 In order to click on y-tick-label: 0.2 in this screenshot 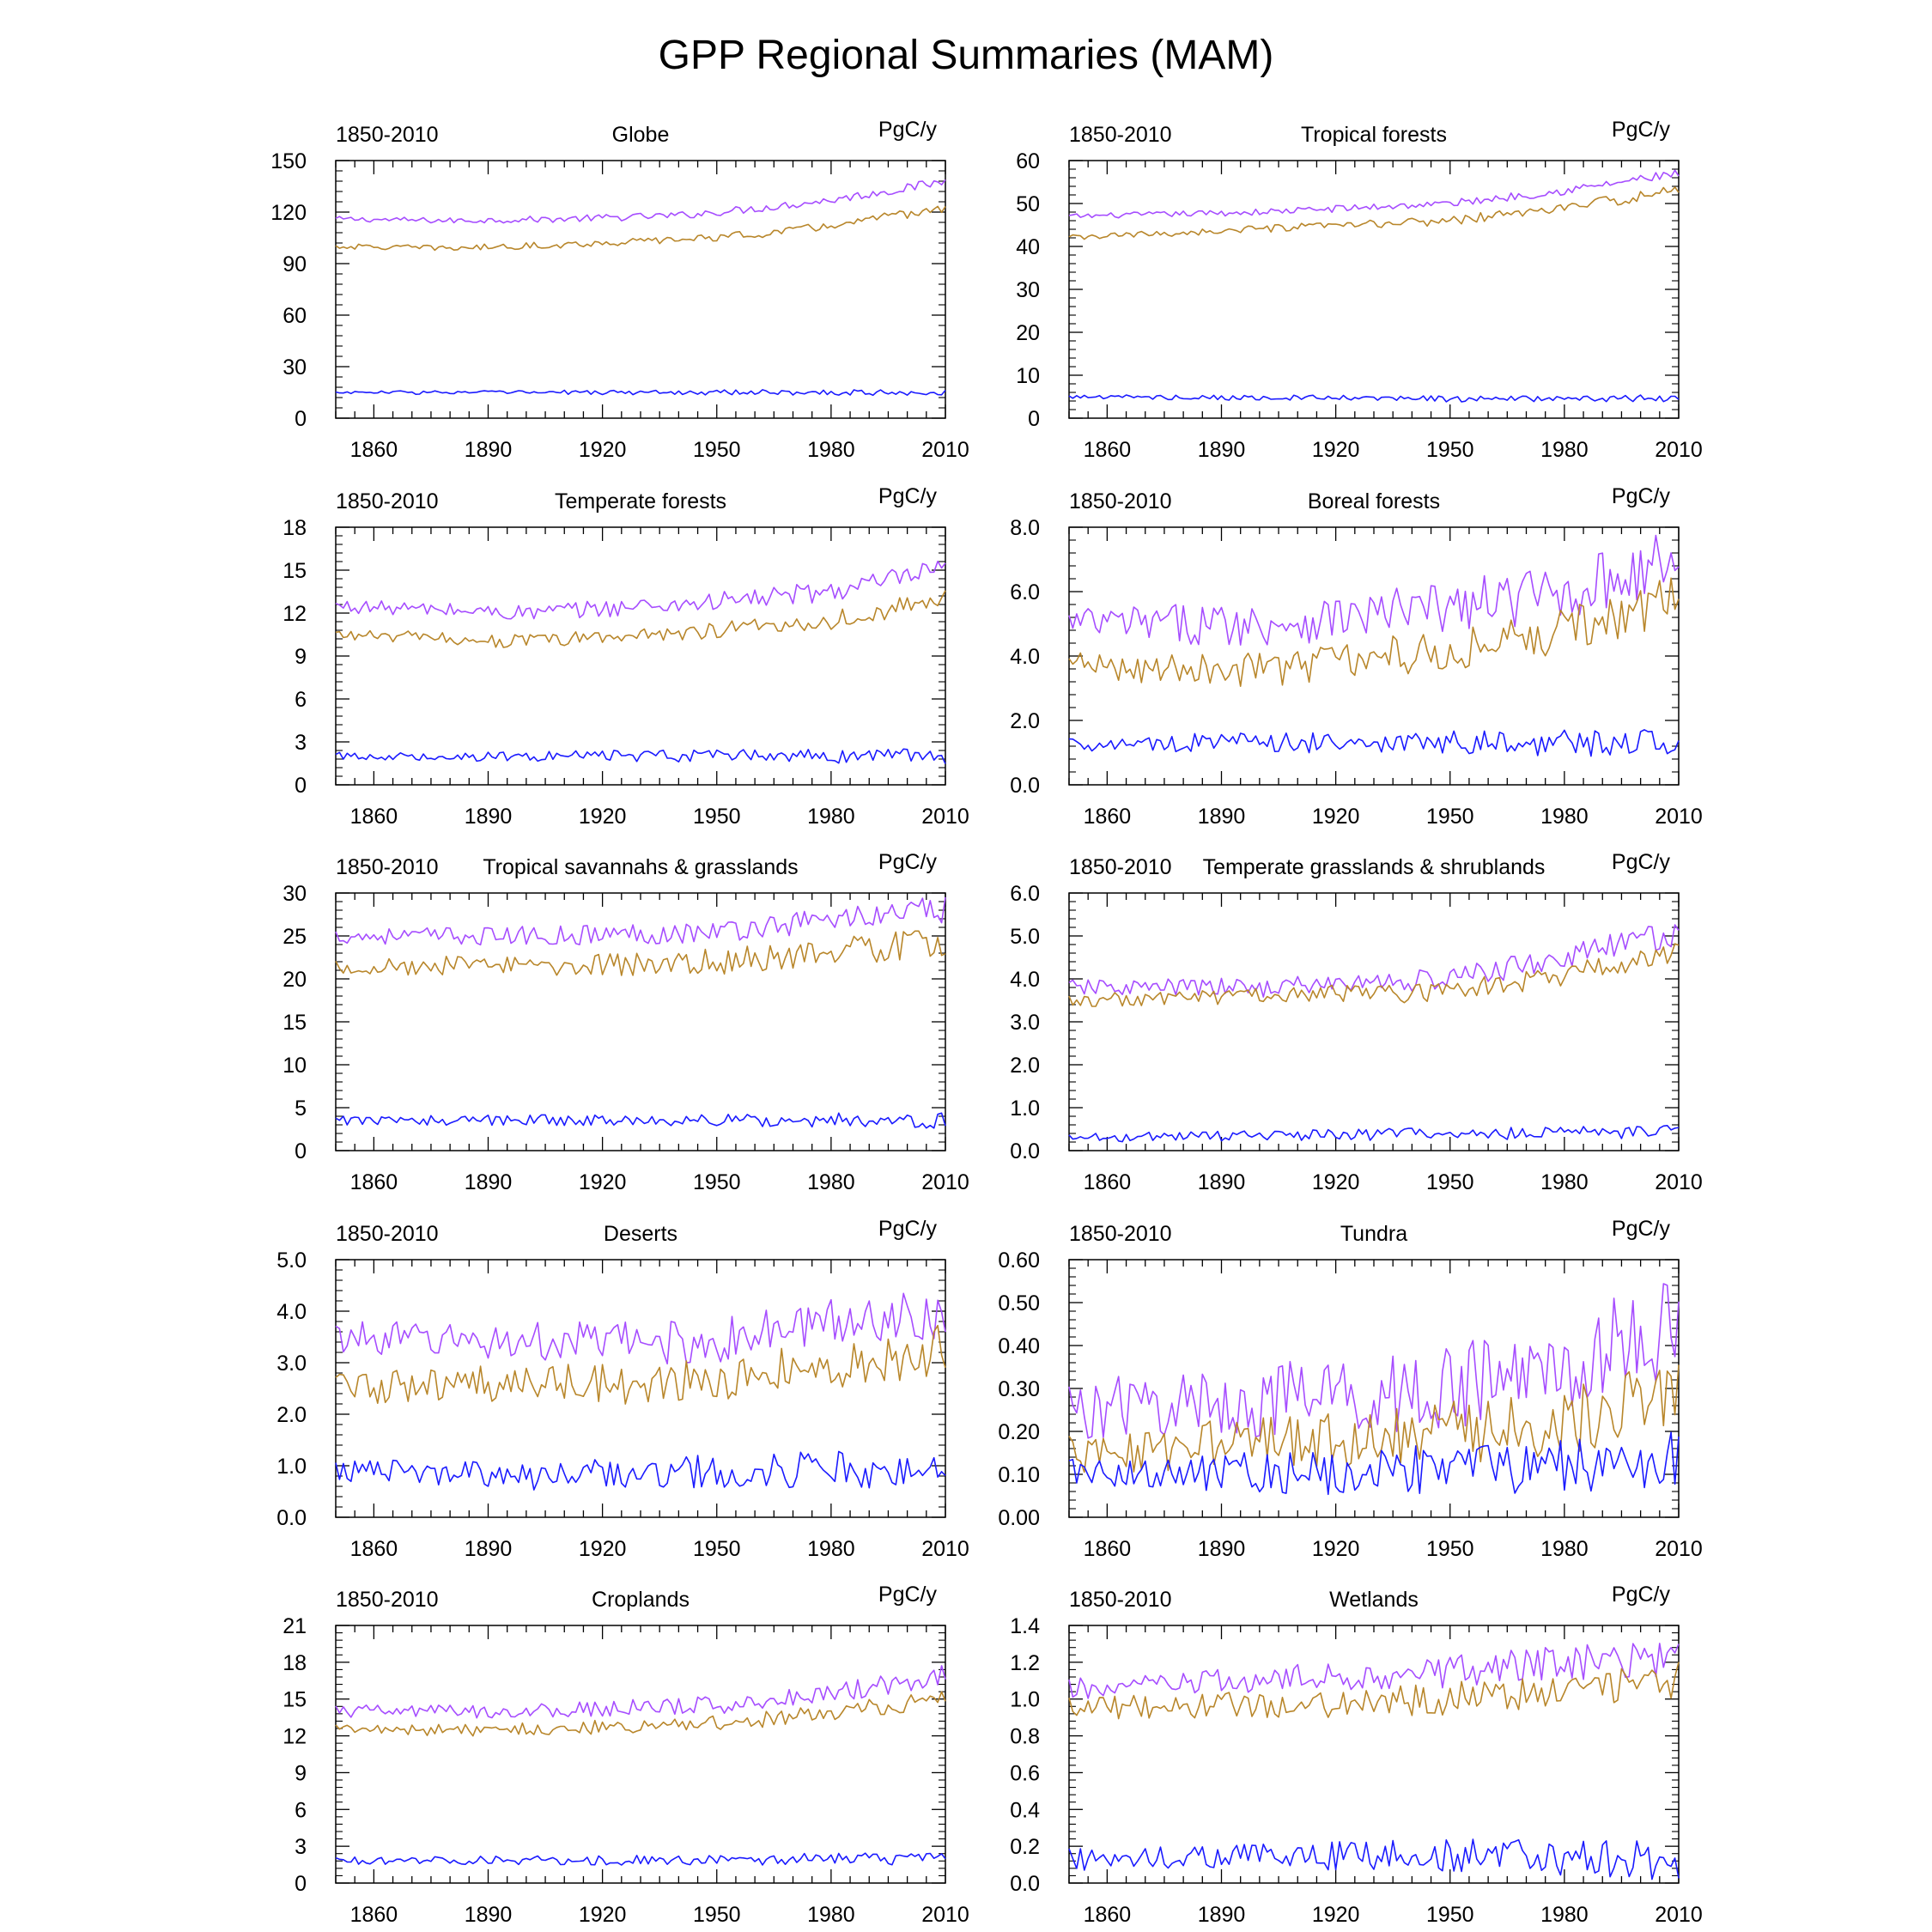, I will do `click(1025, 1847)`.